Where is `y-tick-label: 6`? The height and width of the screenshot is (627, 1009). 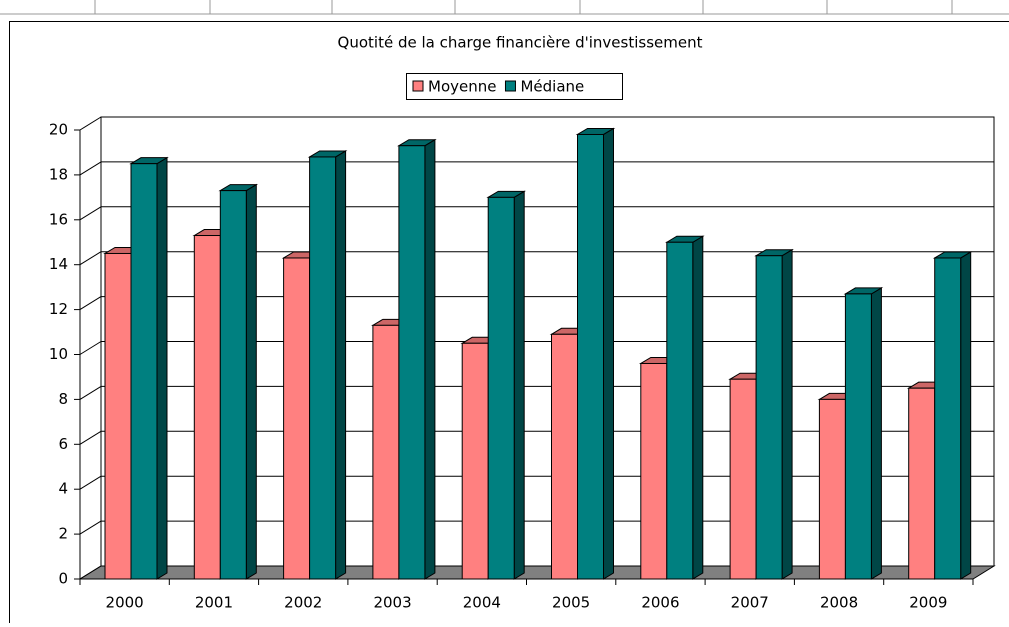
y-tick-label: 6 is located at coordinates (63, 444).